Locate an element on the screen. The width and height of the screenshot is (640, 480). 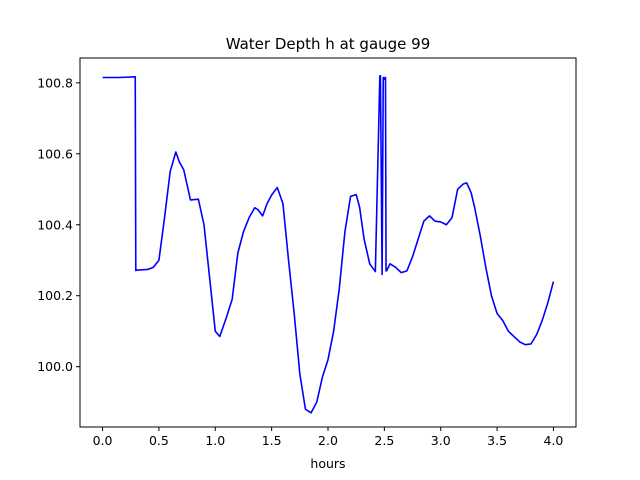
y-axis: 100.0 100.2 100.4 100.6 100.8 is located at coordinates (58, 224).